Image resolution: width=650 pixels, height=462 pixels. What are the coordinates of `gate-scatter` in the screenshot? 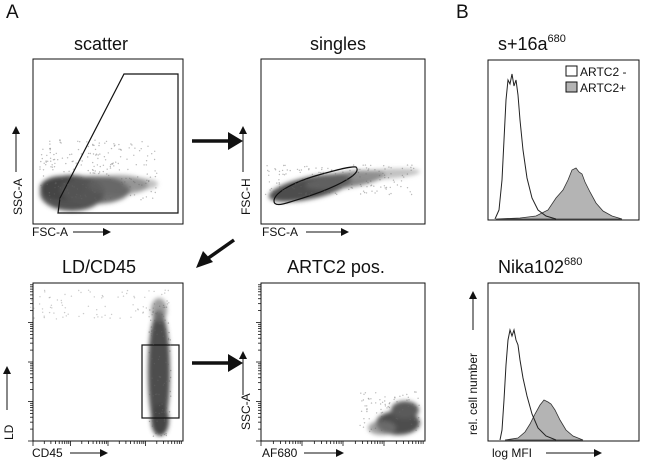 It's located at (118, 143).